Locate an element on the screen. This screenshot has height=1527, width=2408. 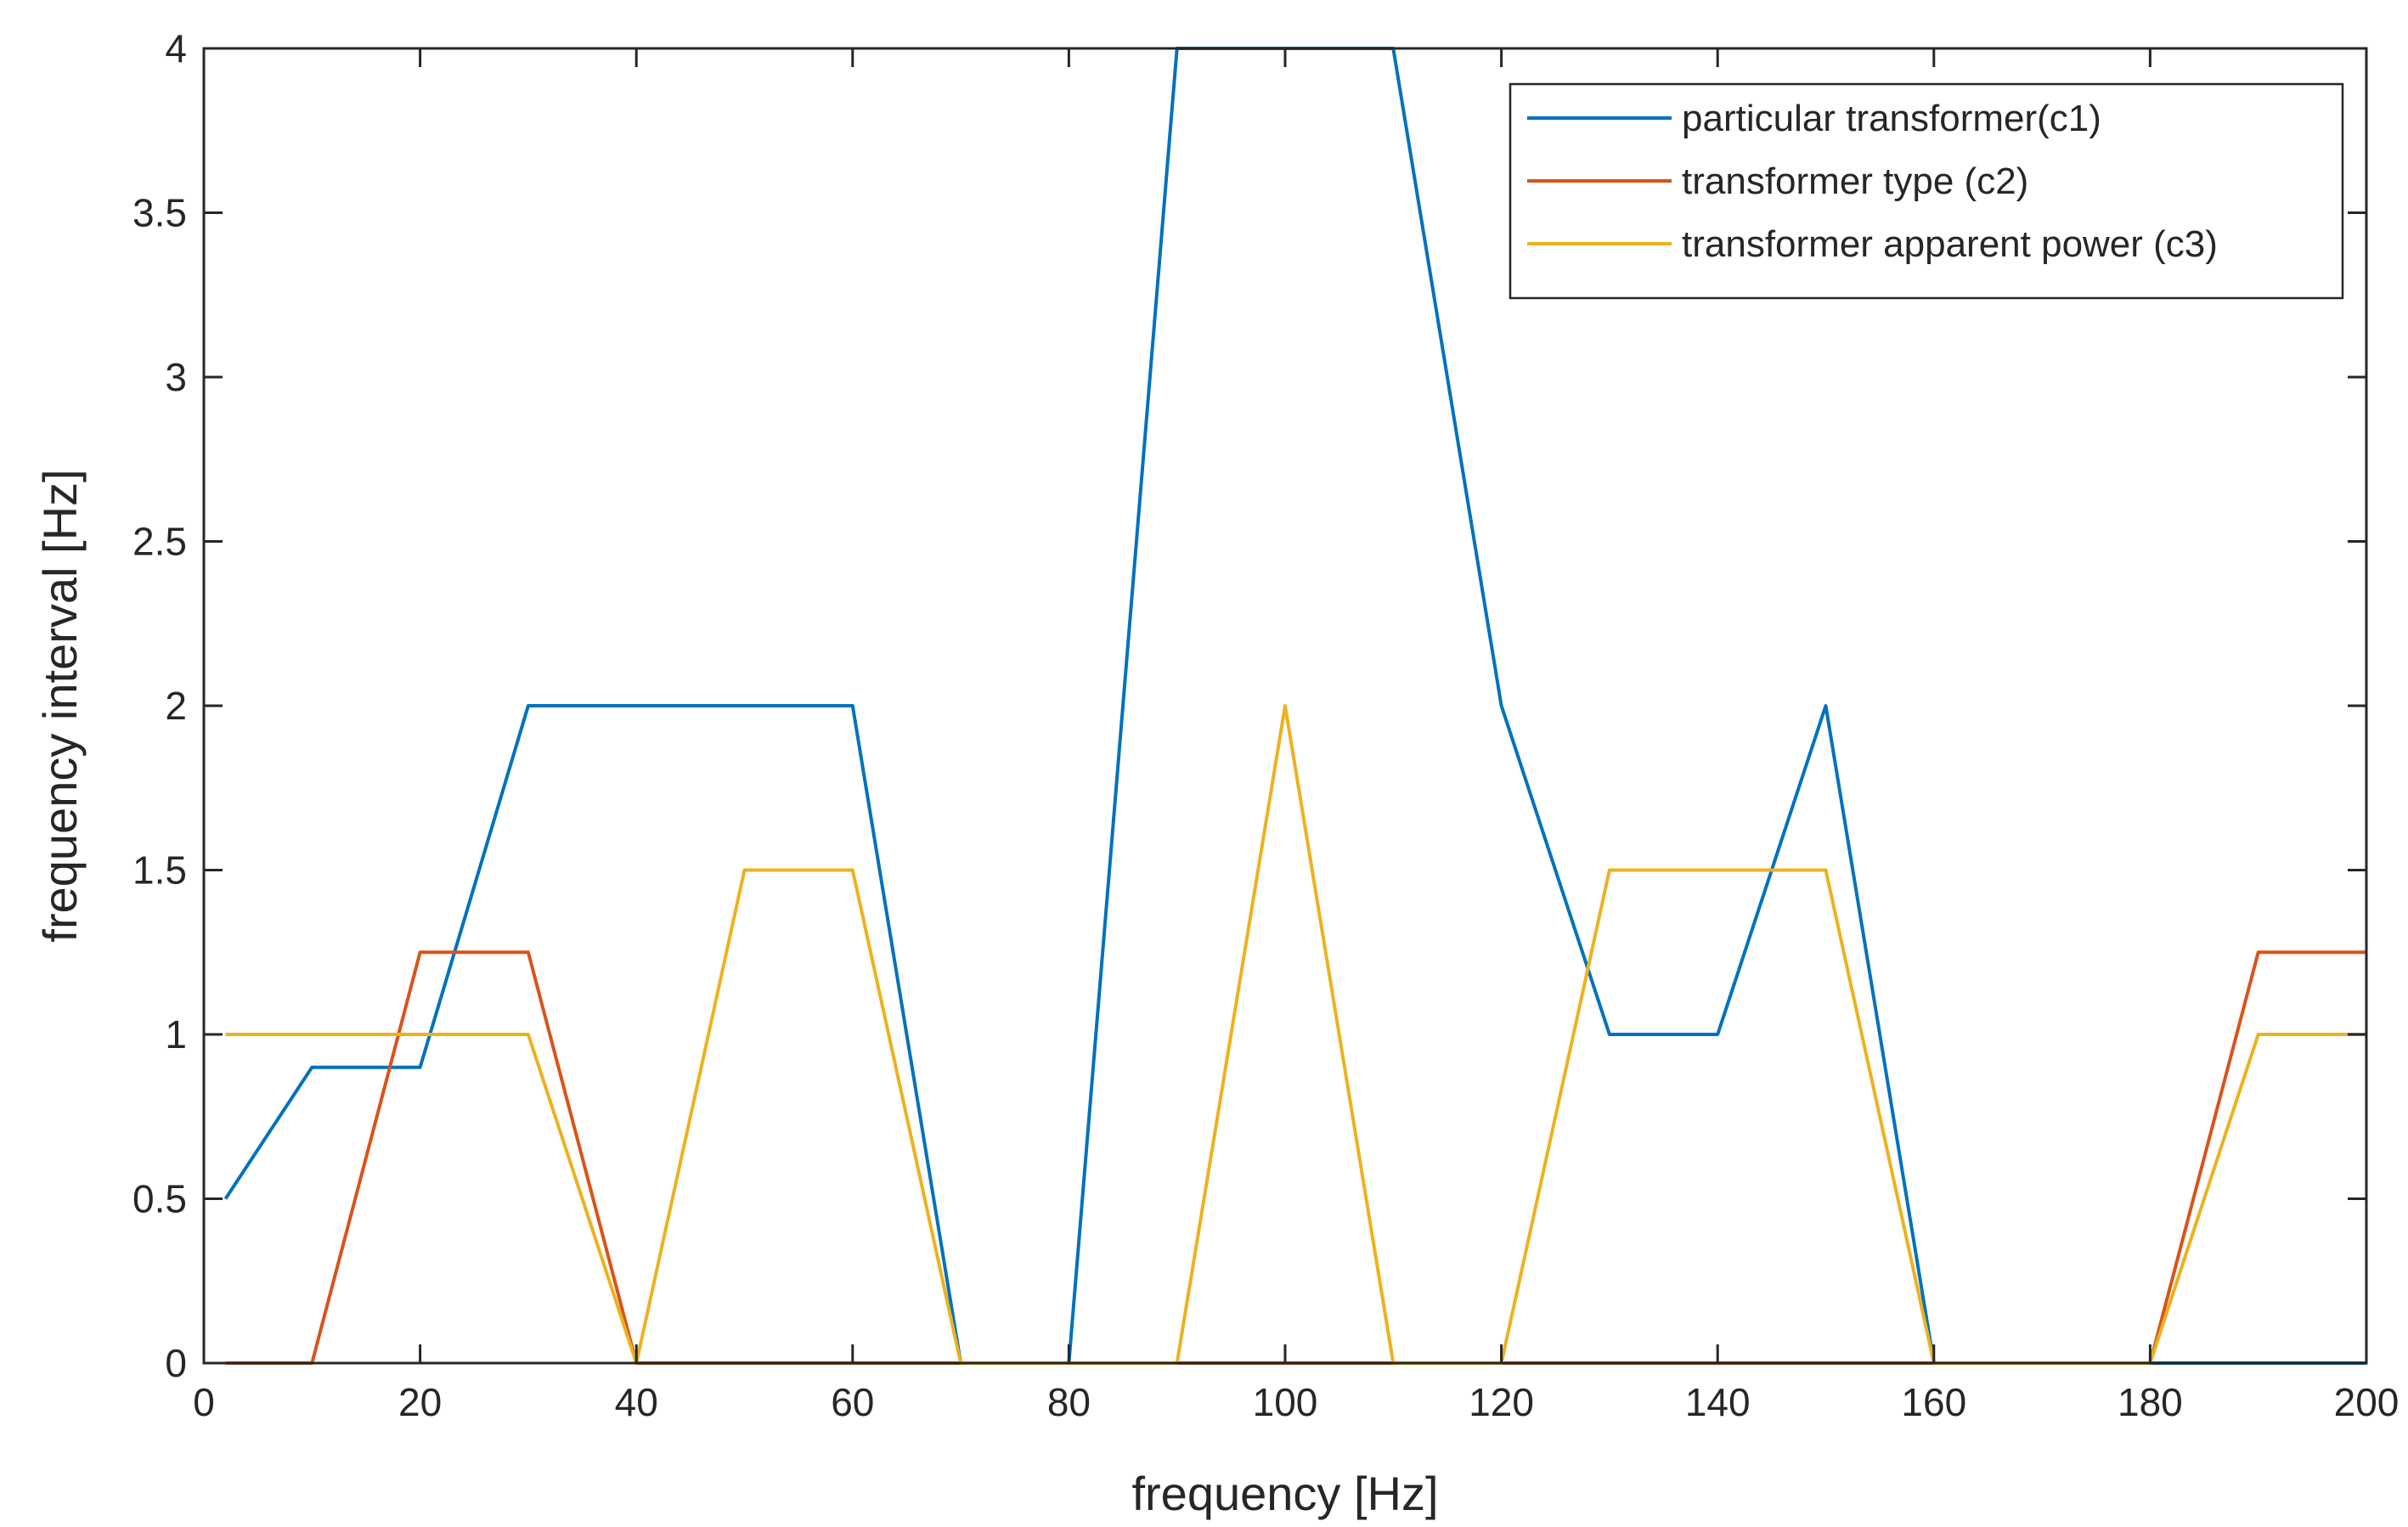
y-tick-label: 2 is located at coordinates (176, 706).